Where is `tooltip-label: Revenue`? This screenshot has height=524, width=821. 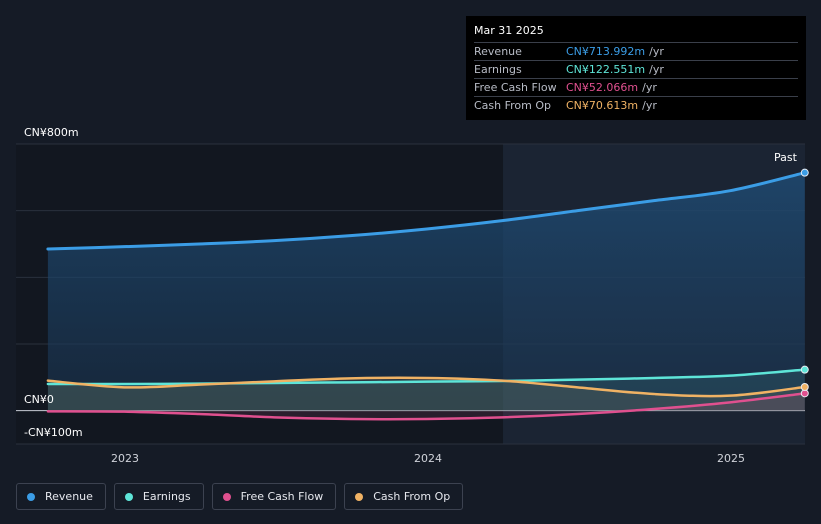
tooltip-label: Revenue is located at coordinates (498, 51).